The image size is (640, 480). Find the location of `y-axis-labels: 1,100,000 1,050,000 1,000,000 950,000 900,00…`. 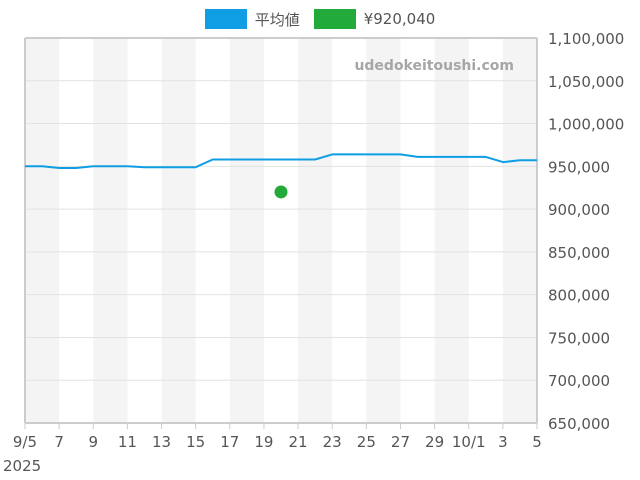

y-axis-labels: 1,100,000 1,050,000 1,000,000 950,000 900,00… is located at coordinates (586, 231).